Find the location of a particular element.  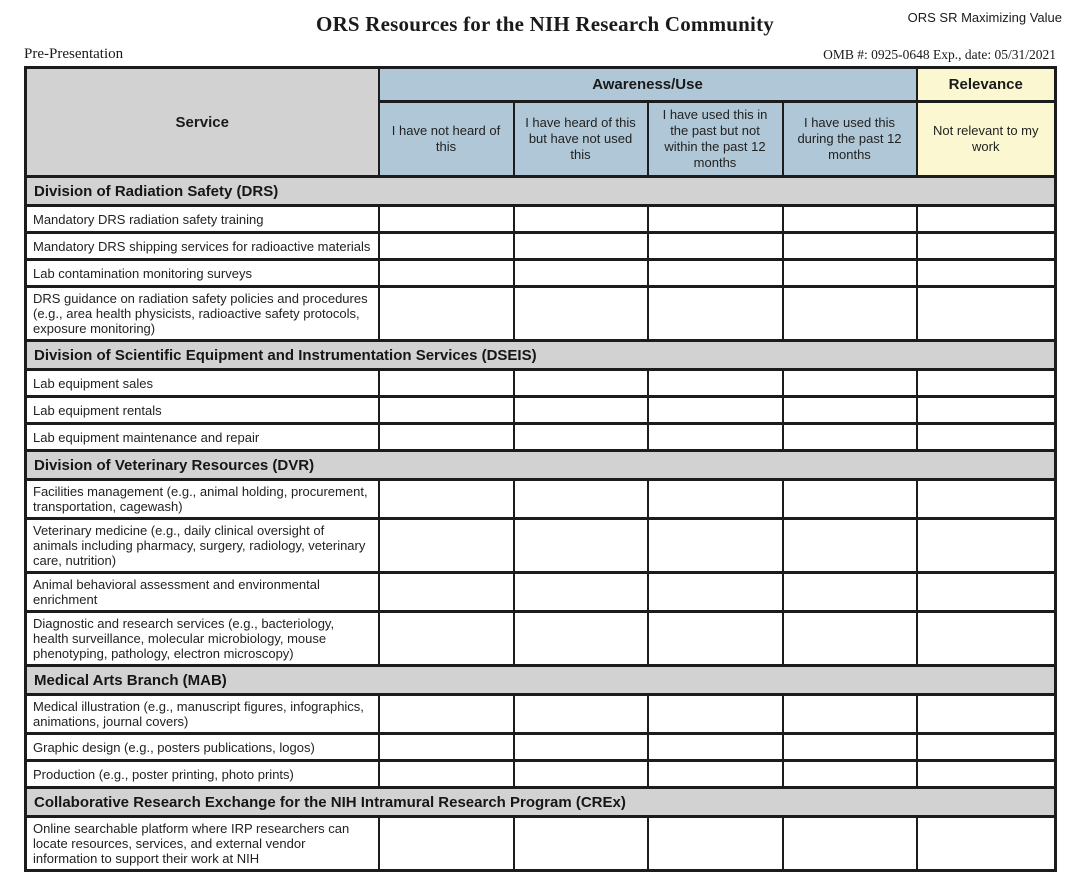

section-title: Medical Arts Branch (MAB) is located at coordinates (540, 680).